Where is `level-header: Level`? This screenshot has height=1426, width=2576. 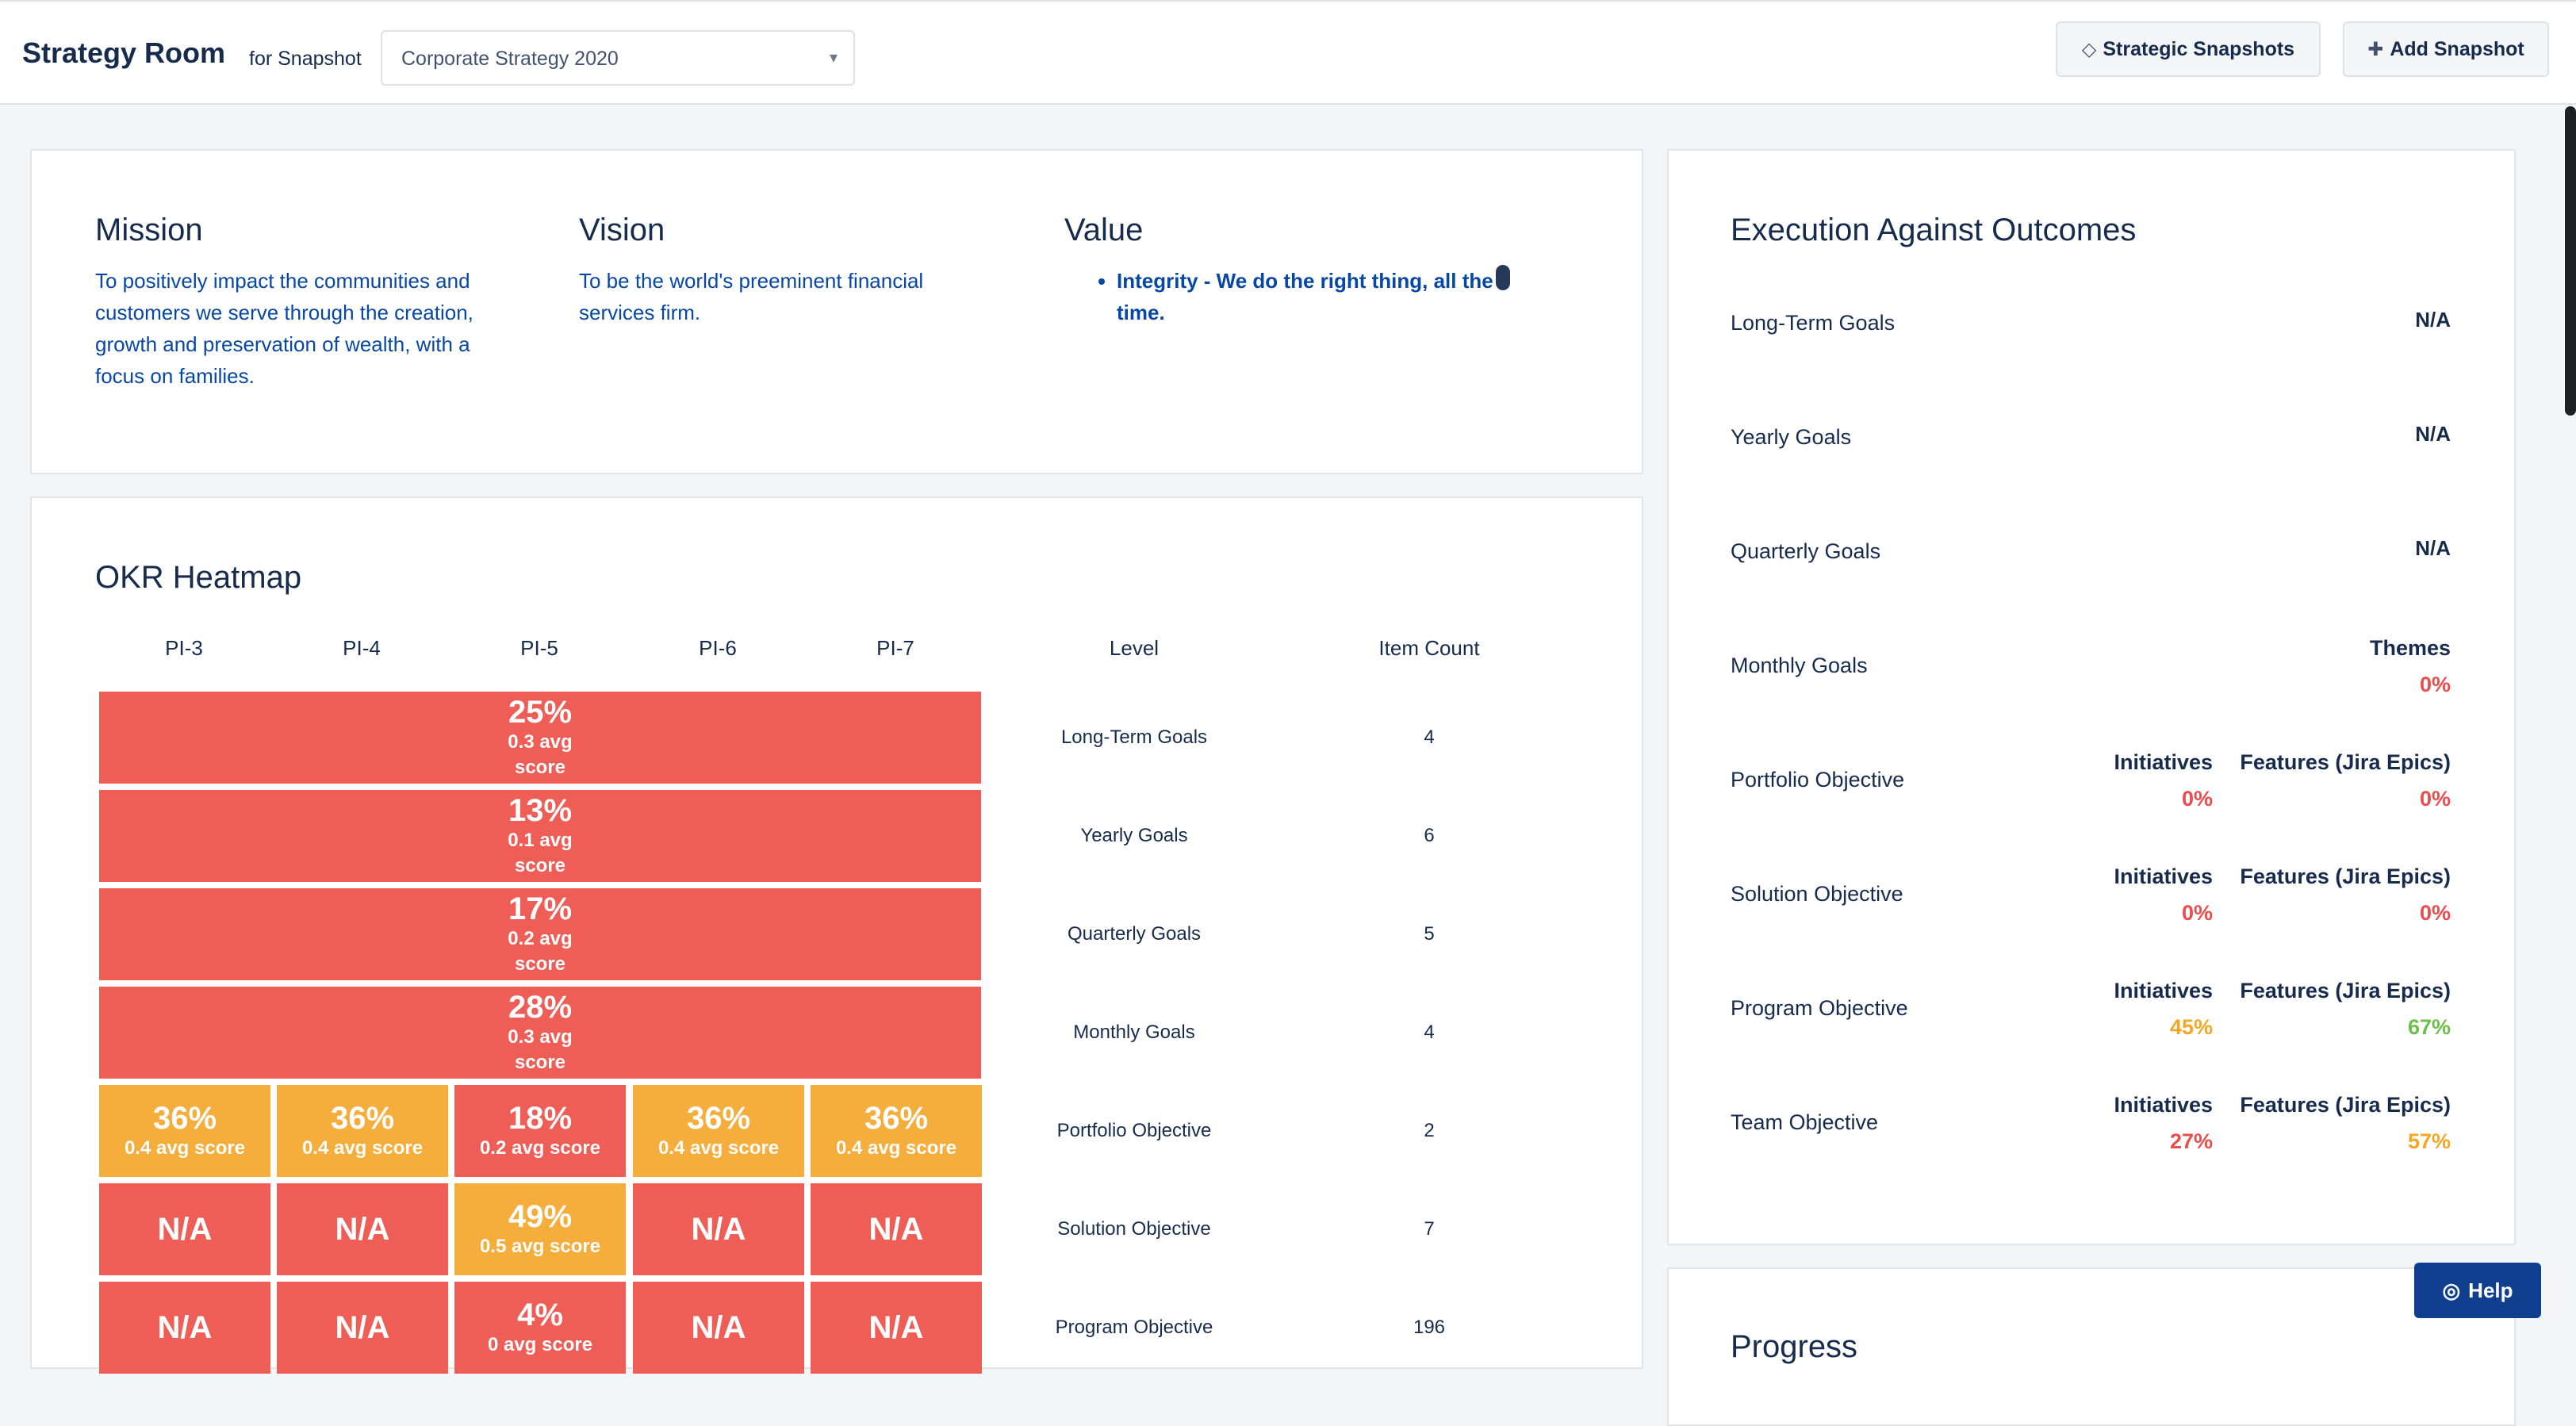
level-header: Level is located at coordinates (1134, 648).